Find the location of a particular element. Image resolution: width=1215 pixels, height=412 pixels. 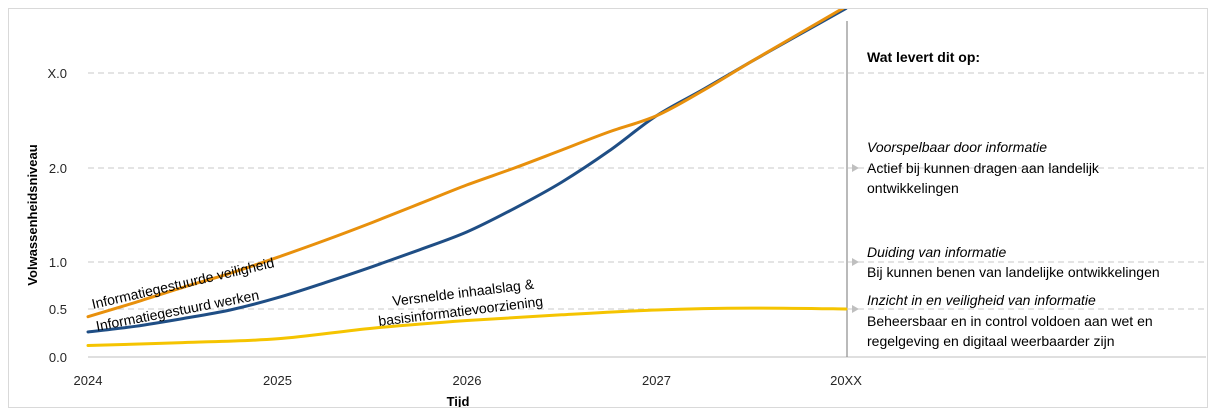

y-tick-label: 1.0 is located at coordinates (58, 262).